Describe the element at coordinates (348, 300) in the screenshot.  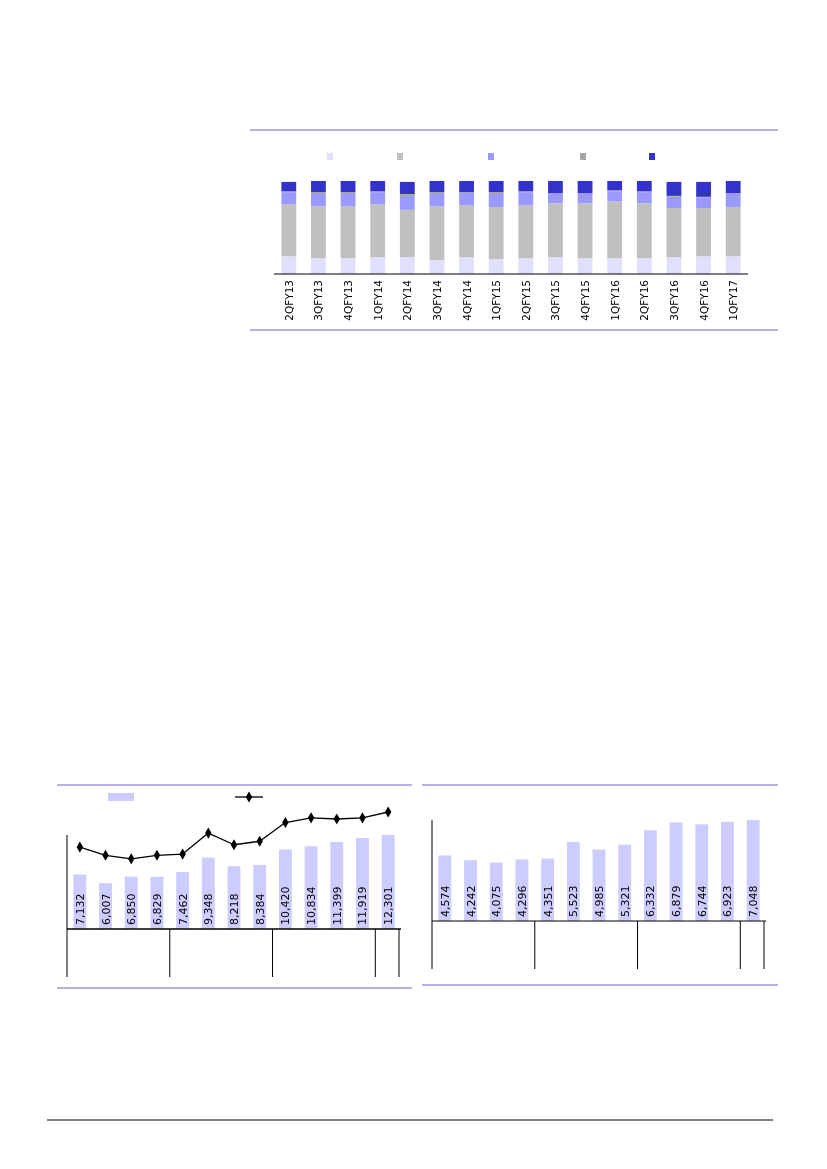
I see `x-tick-label: 4QFY13` at that location.